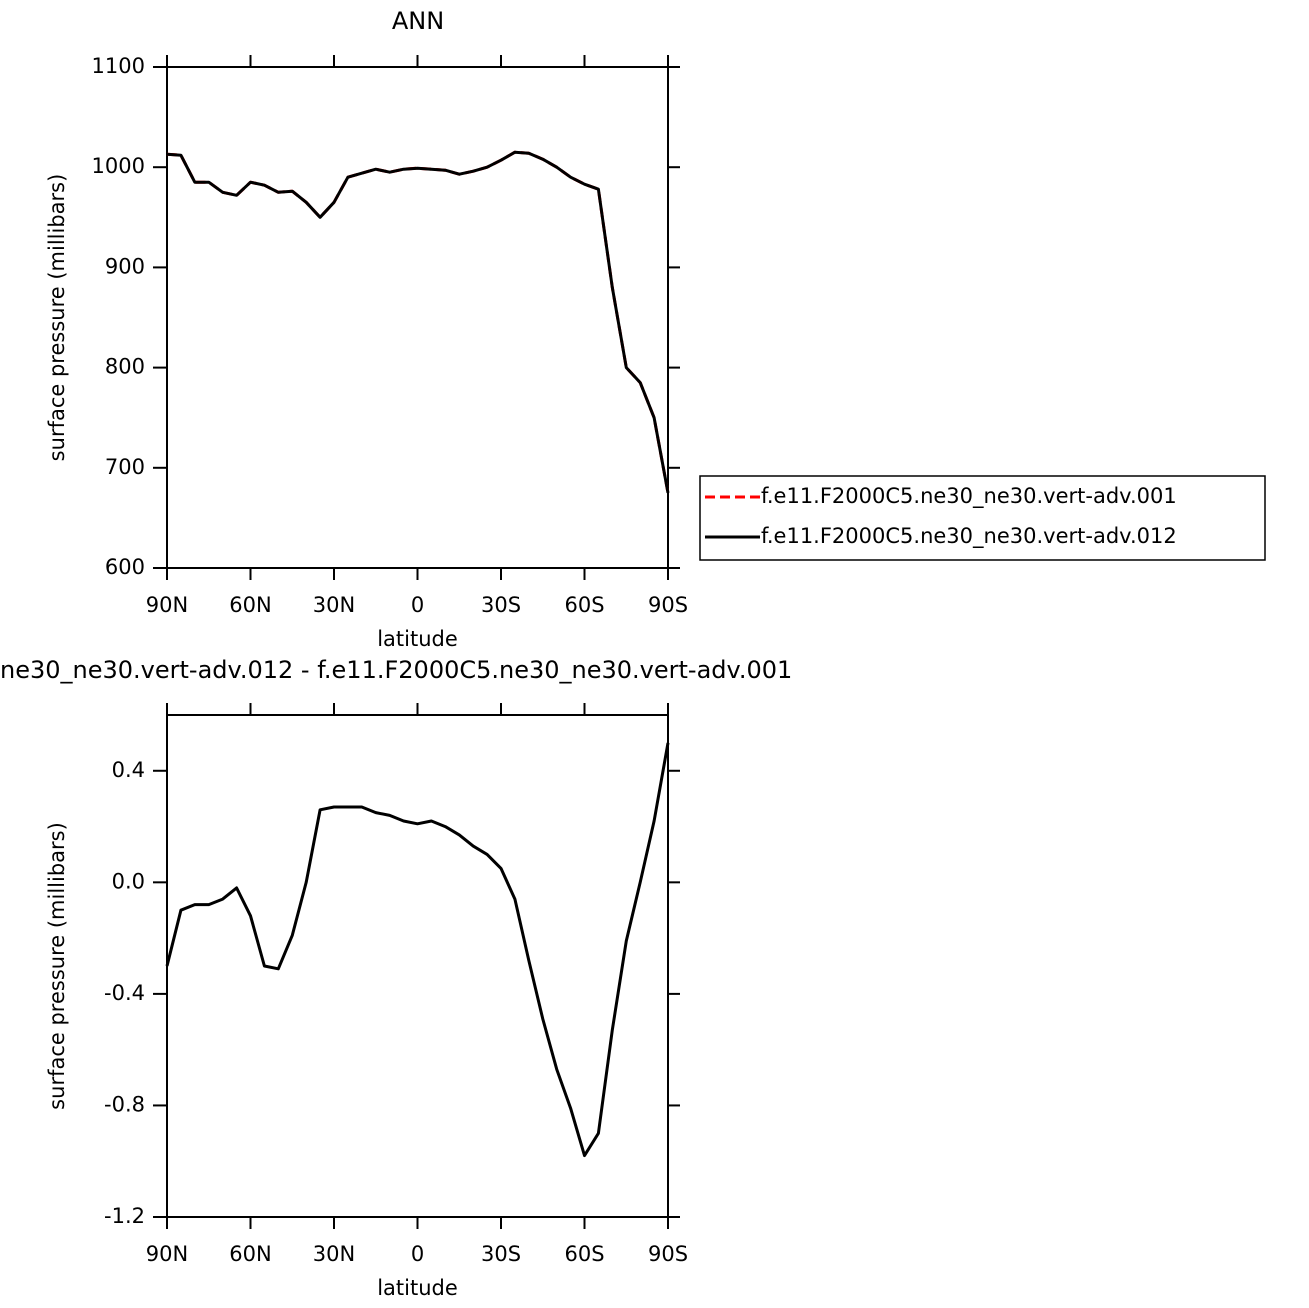 The image size is (1309, 1308). I want to click on y-tick-label: -0.8, so click(124, 1104).